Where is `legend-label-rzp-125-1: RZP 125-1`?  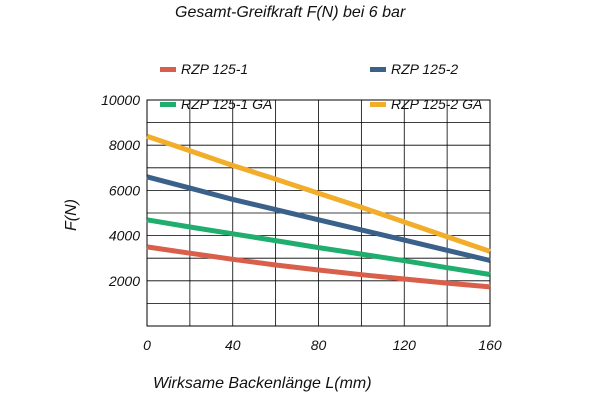
legend-label-rzp-125-1: RZP 125-1 is located at coordinates (214, 69).